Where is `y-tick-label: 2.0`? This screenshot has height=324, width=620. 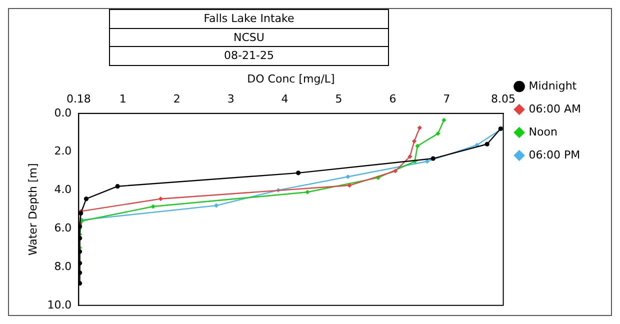 y-tick-label: 2.0 is located at coordinates (63, 151).